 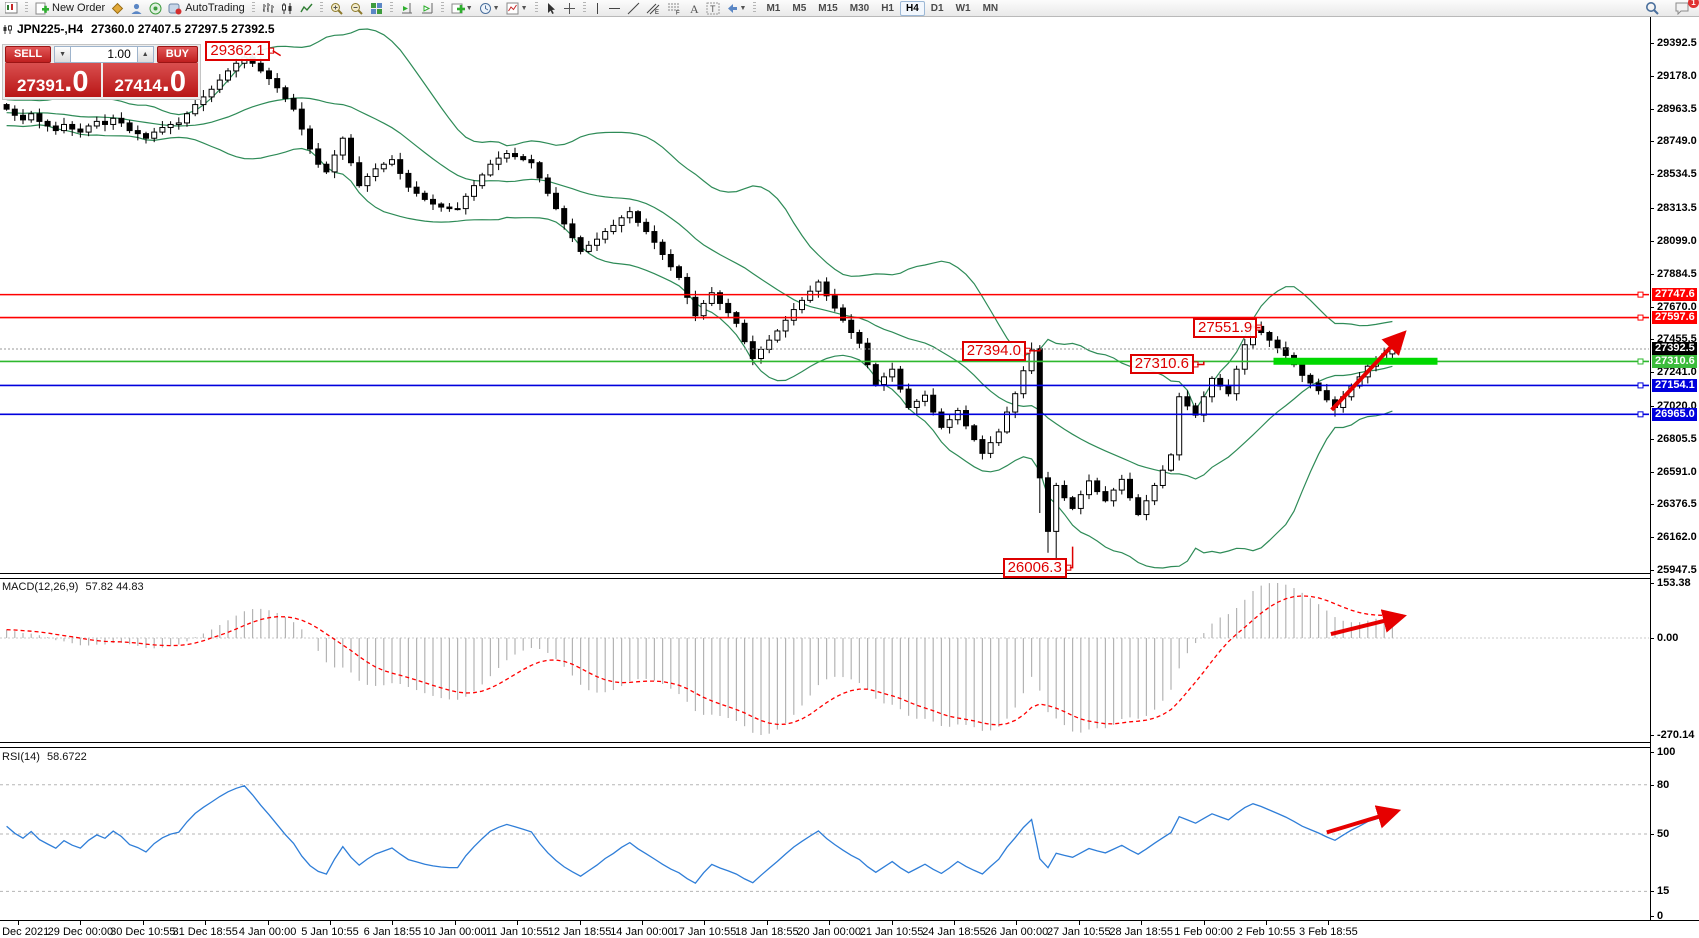 What do you see at coordinates (70, 8) in the screenshot?
I see `new-order-button: New Order` at bounding box center [70, 8].